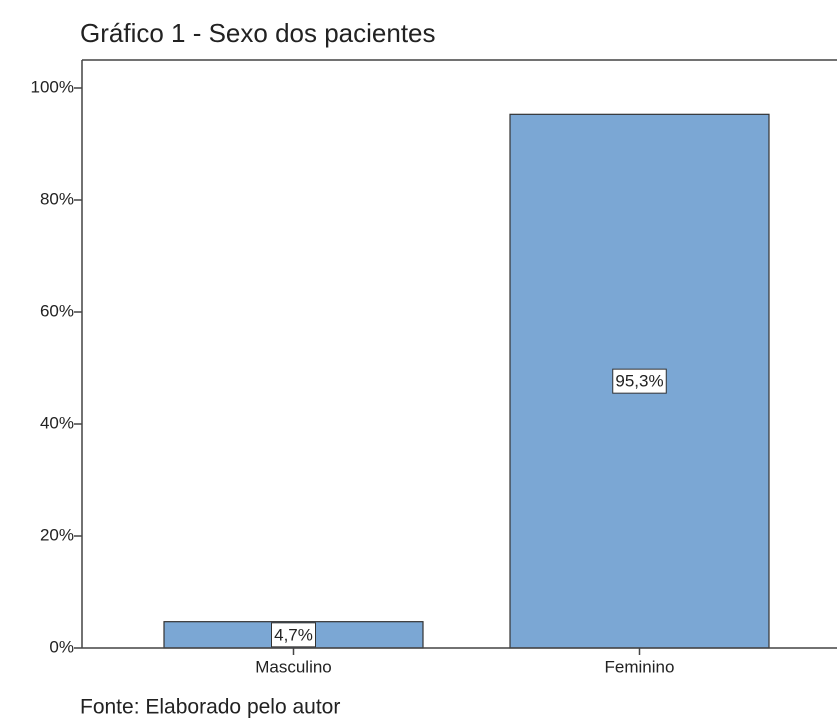  I want to click on y-tick-label: 20%, so click(57, 534).